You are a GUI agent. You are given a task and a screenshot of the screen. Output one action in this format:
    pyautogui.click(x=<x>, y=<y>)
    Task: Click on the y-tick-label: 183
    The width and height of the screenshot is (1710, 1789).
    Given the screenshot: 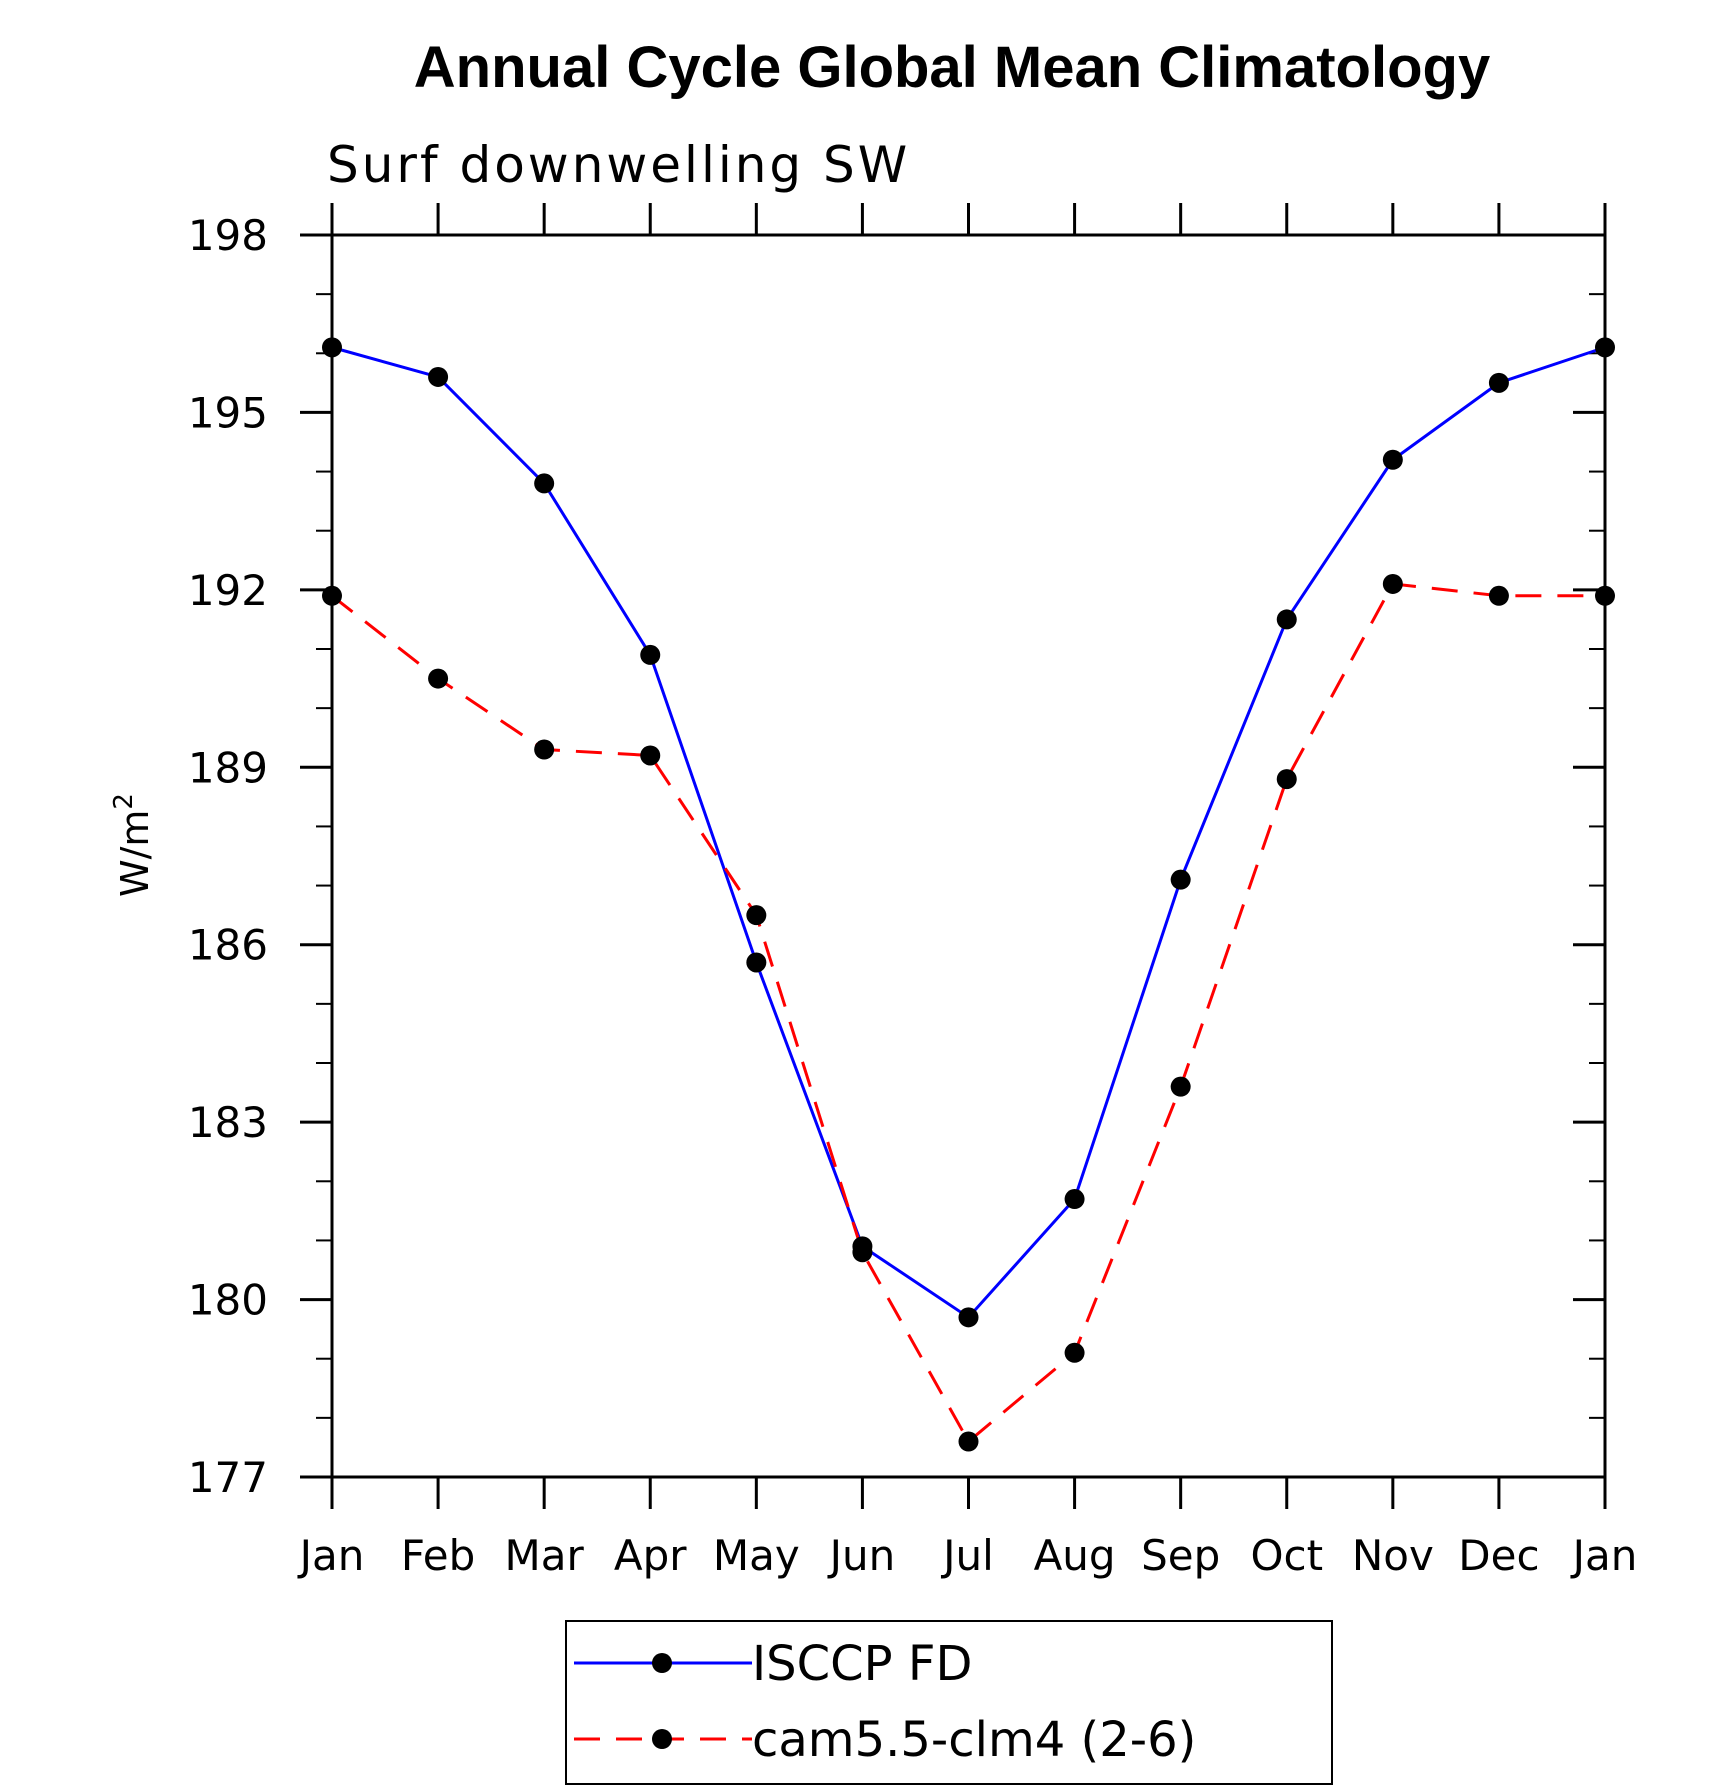 What is the action you would take?
    pyautogui.click(x=228, y=1122)
    